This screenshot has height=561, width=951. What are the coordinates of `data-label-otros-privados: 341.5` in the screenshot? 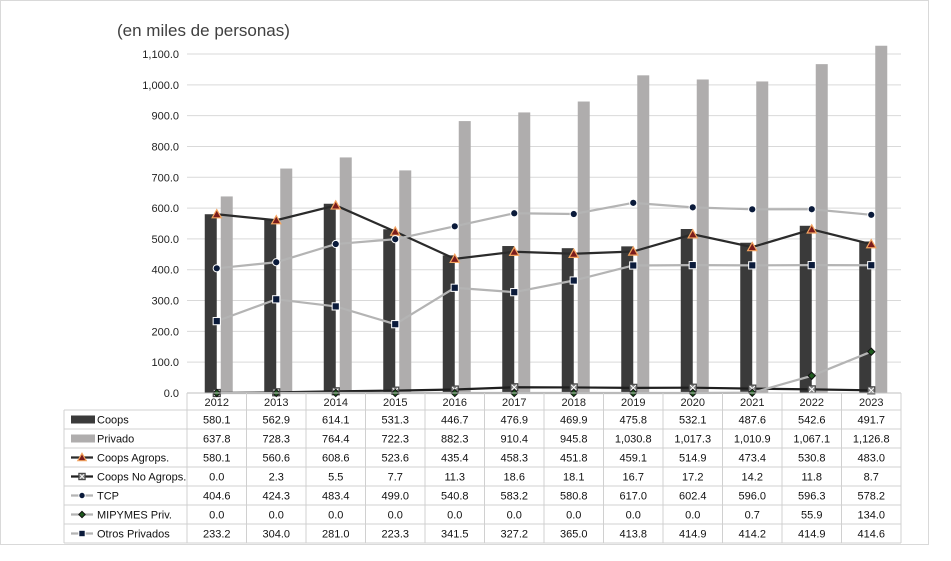 It's located at (455, 535).